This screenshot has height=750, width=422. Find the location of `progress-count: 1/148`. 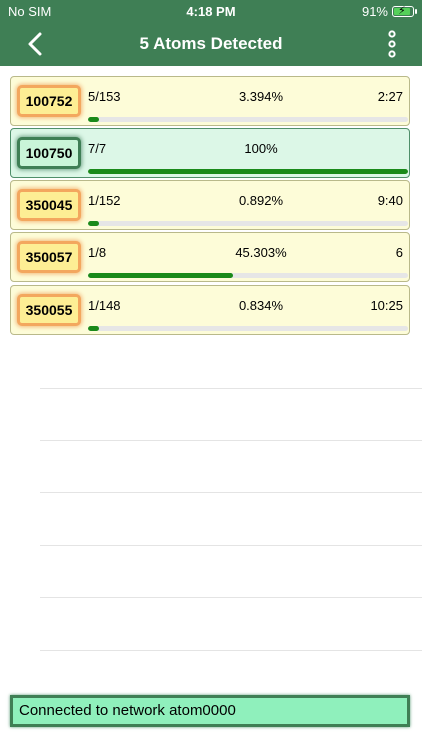

progress-count: 1/148 is located at coordinates (104, 305).